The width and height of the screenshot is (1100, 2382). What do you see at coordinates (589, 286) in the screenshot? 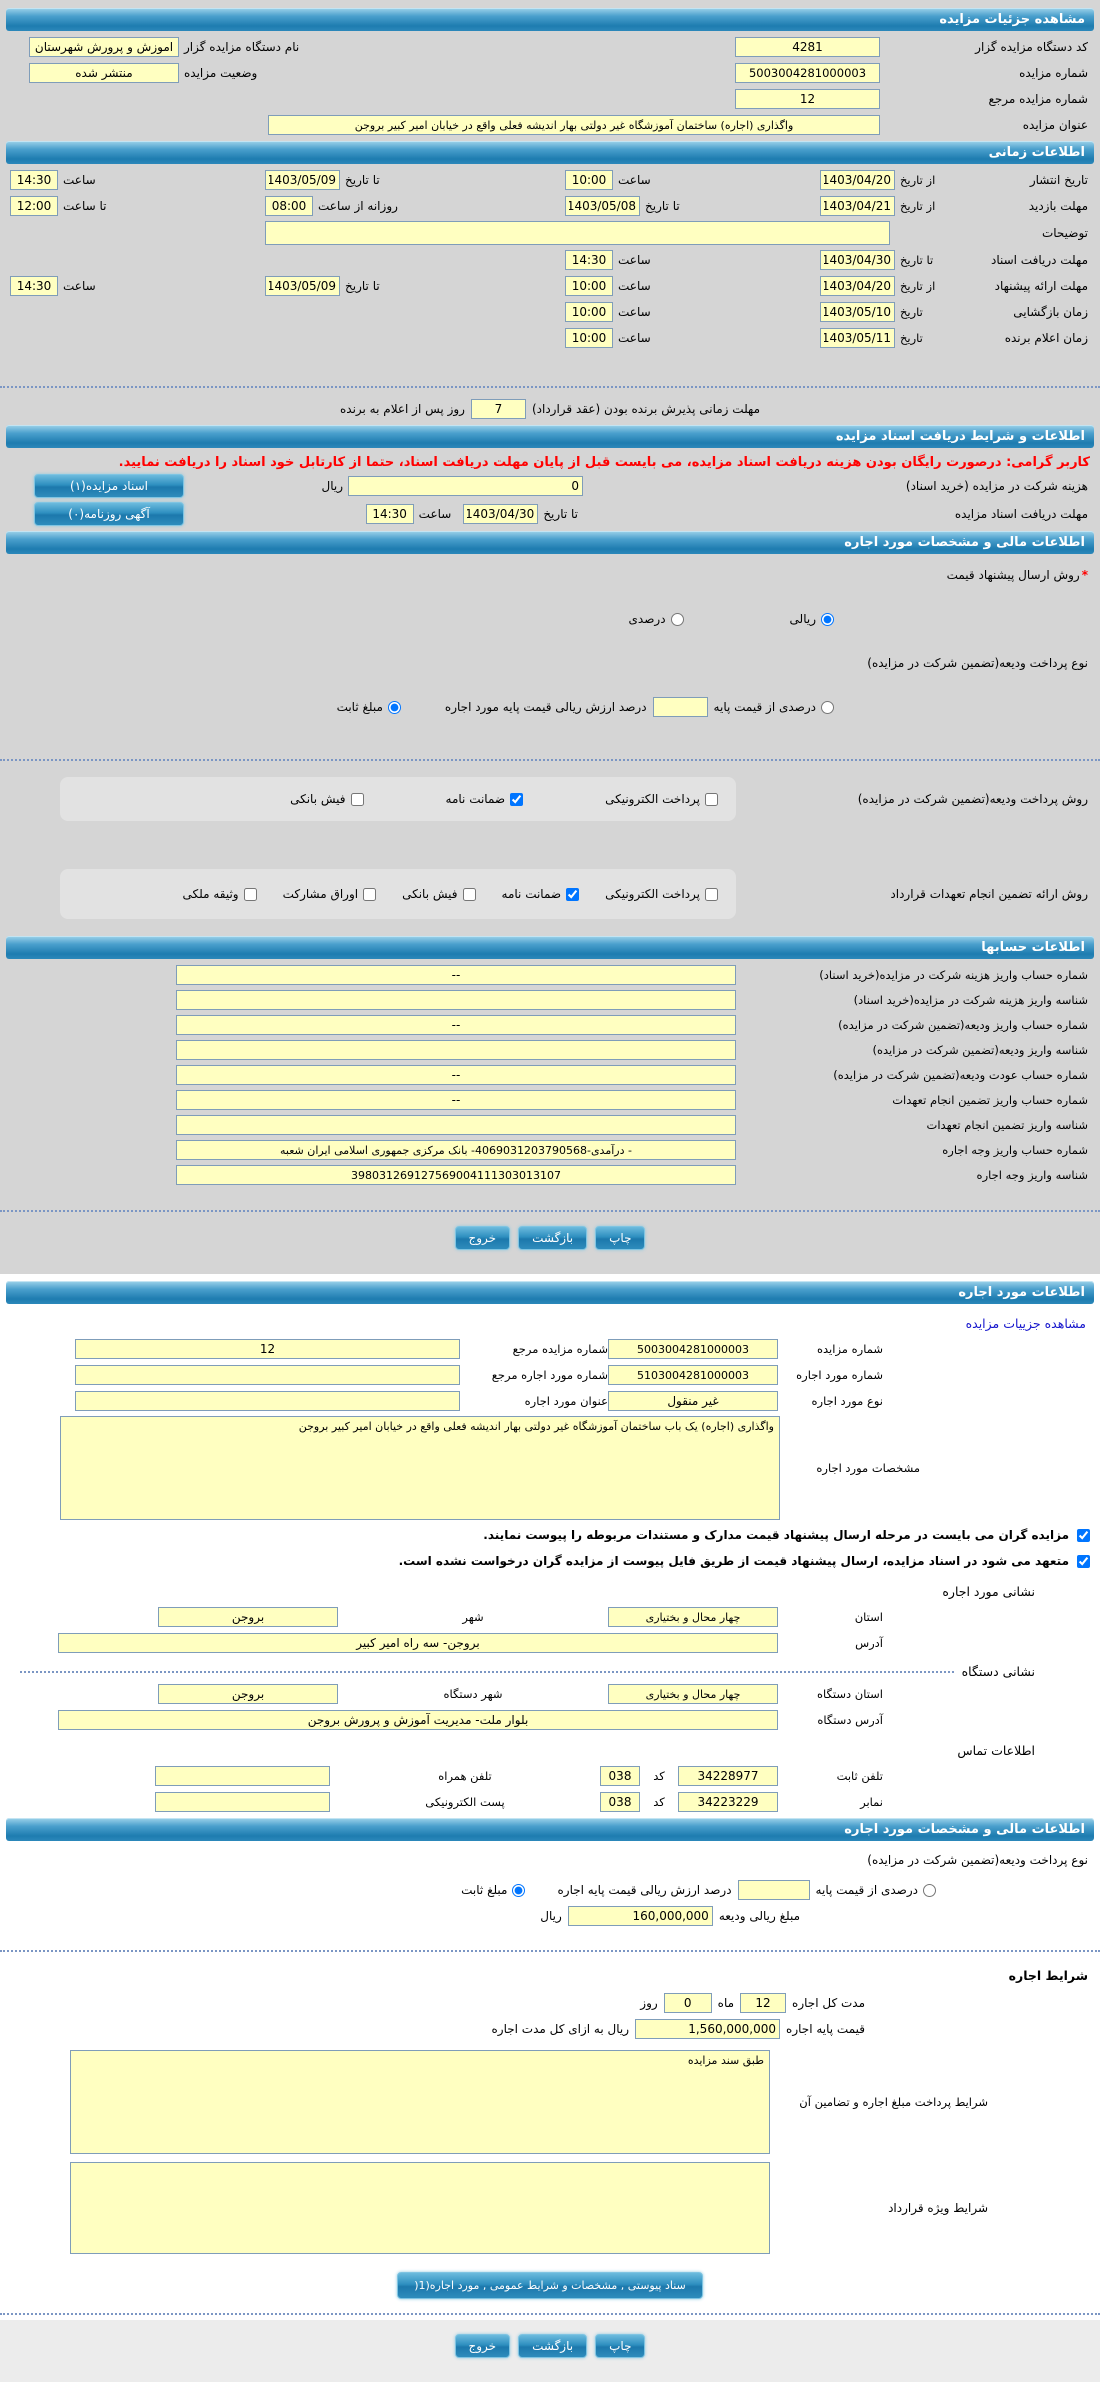
I see `offer-from-time-input` at bounding box center [589, 286].